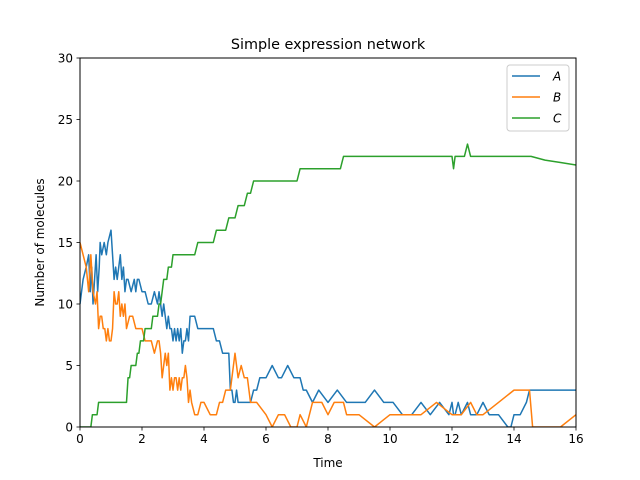 The height and width of the screenshot is (480, 640). What do you see at coordinates (69, 427) in the screenshot?
I see `y-tick-label: 0` at bounding box center [69, 427].